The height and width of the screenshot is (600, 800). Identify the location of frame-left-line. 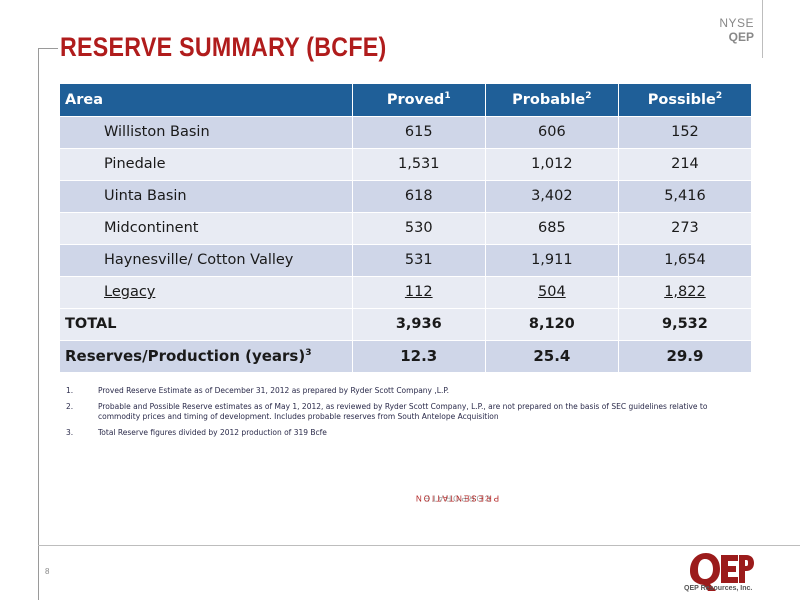
(38, 324).